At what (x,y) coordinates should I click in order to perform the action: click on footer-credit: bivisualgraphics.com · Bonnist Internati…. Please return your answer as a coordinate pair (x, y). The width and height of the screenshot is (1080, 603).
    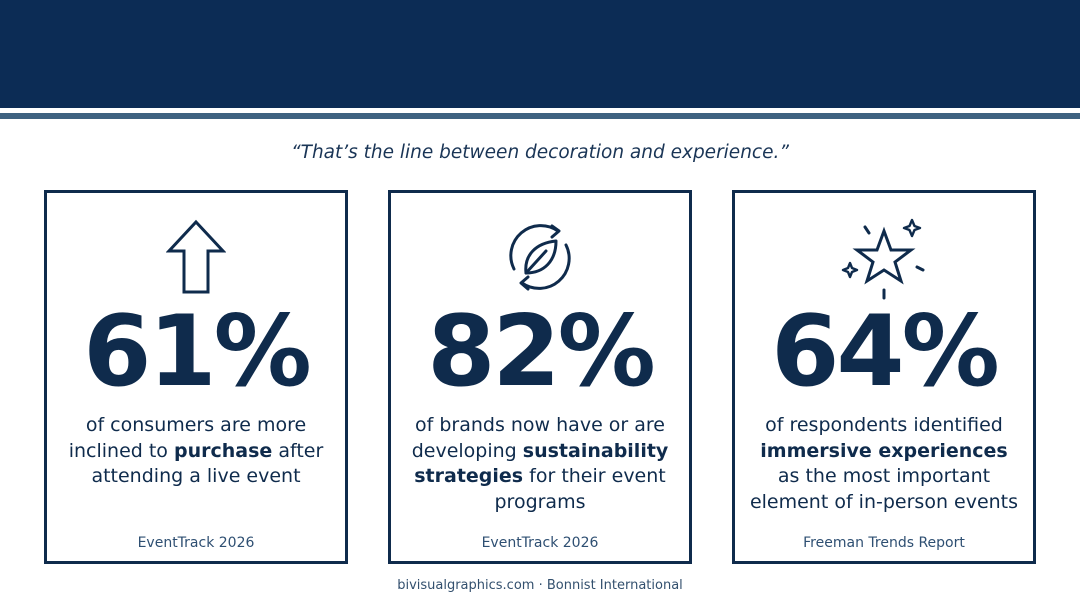
    Looking at the image, I should click on (540, 585).